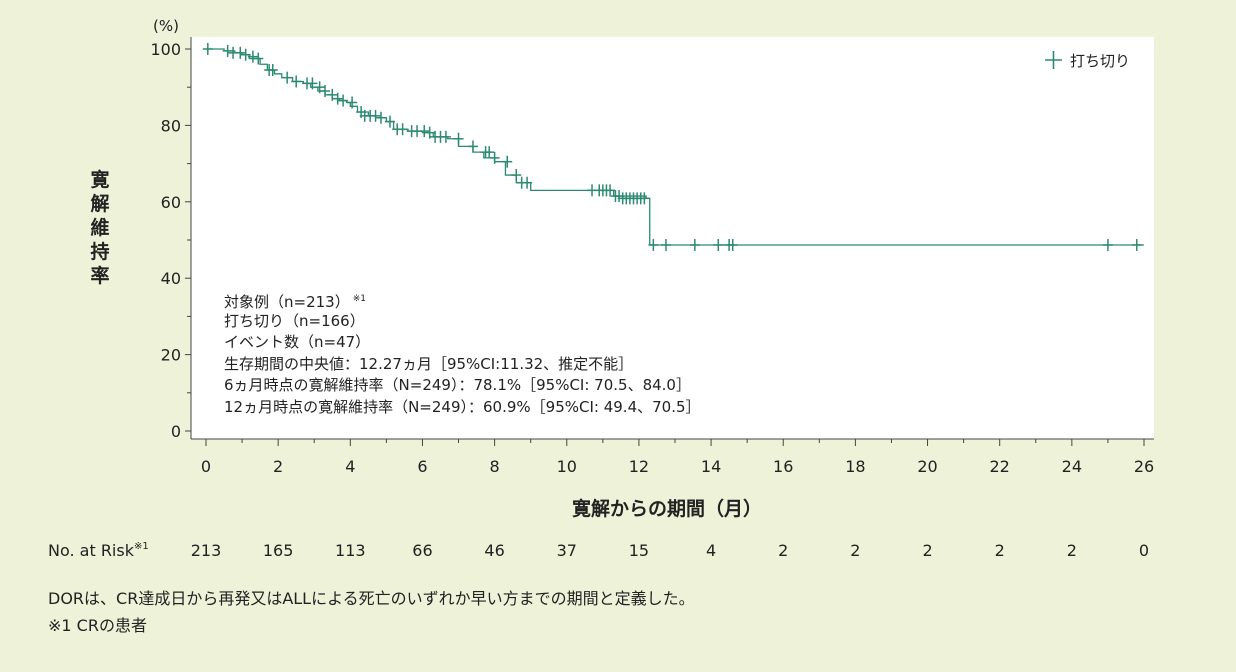  I want to click on risk-label-sup: ※1, so click(141, 546).